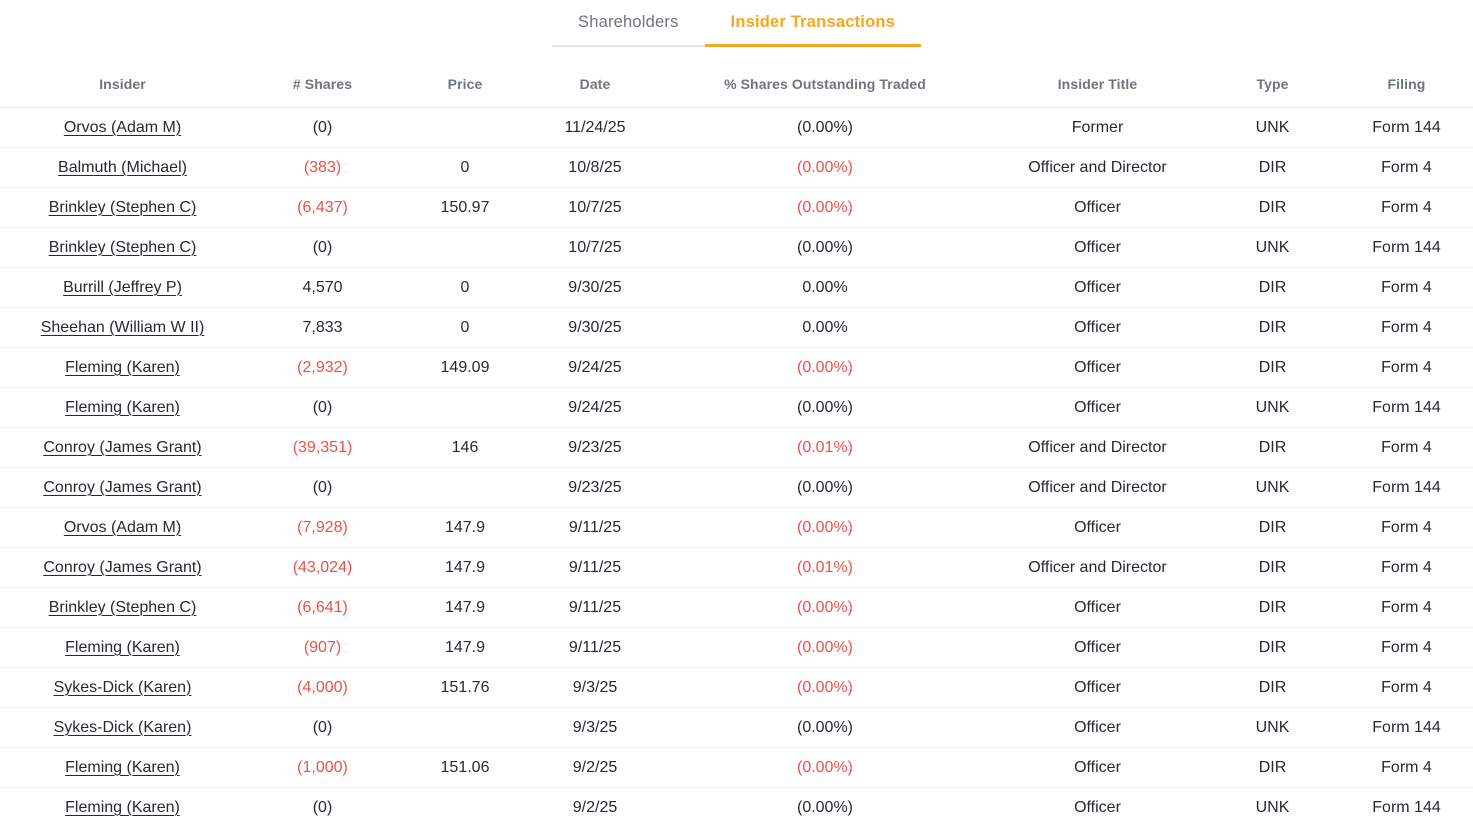 This screenshot has height=827, width=1473. Describe the element at coordinates (122, 327) in the screenshot. I see `insider-link: Sheehan (William W II)` at that location.